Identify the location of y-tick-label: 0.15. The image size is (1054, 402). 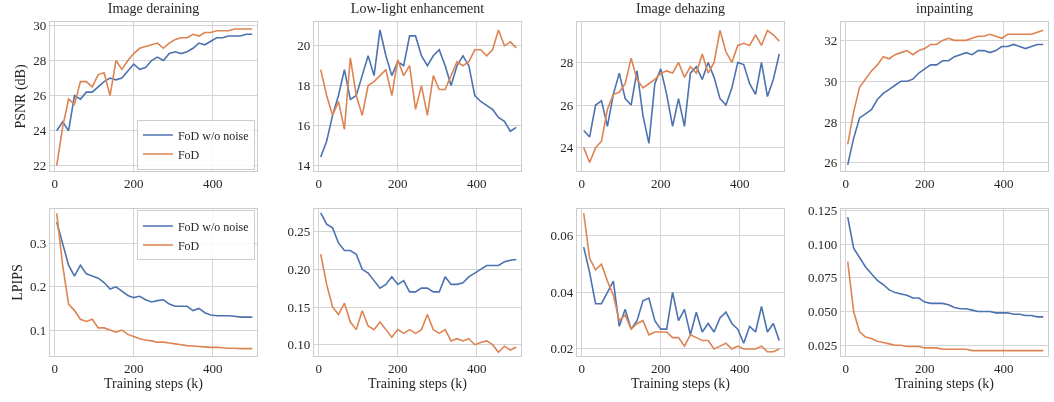
(298, 307).